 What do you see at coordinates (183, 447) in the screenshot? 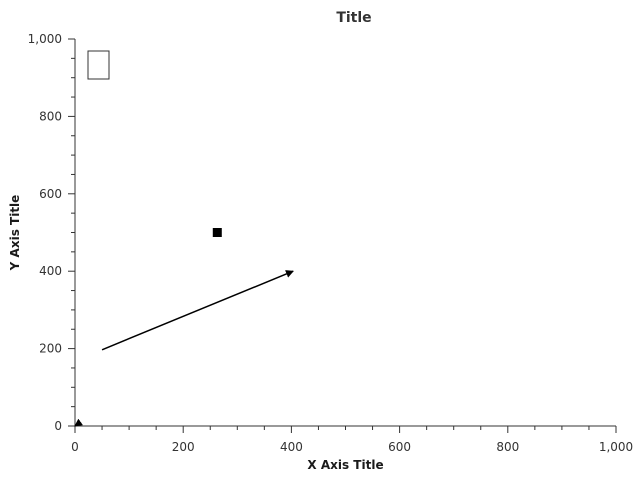
I see `x-tick-label: 200` at bounding box center [183, 447].